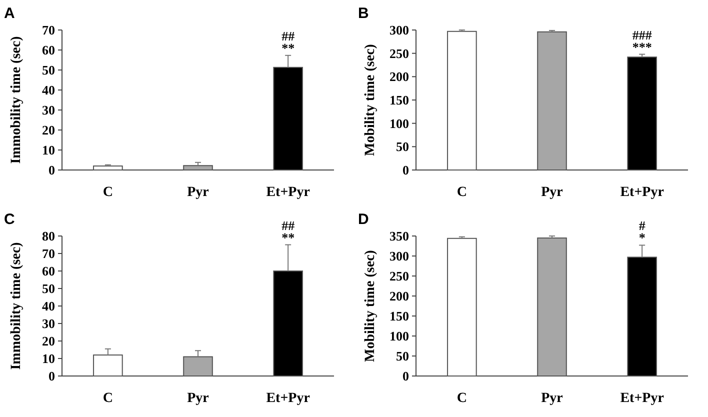 The height and width of the screenshot is (417, 708). Describe the element at coordinates (399, 236) in the screenshot. I see `y-tick-label: 350` at that location.